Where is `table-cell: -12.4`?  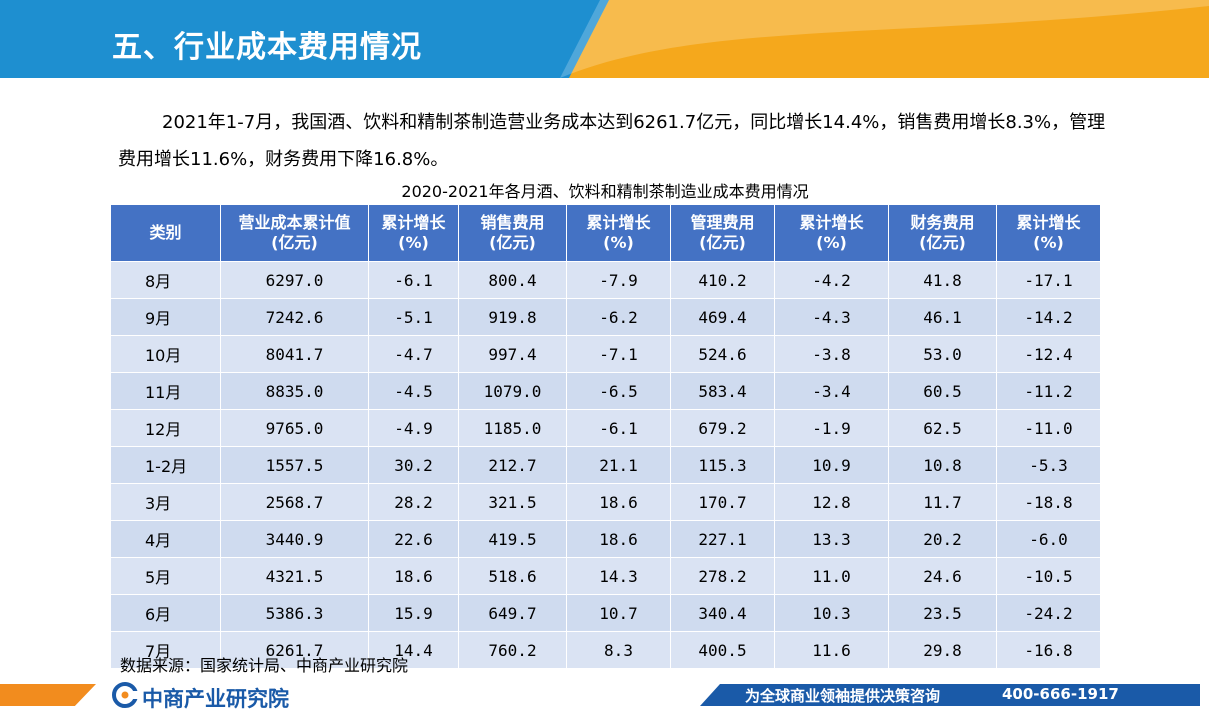 table-cell: -12.4 is located at coordinates (1048, 354).